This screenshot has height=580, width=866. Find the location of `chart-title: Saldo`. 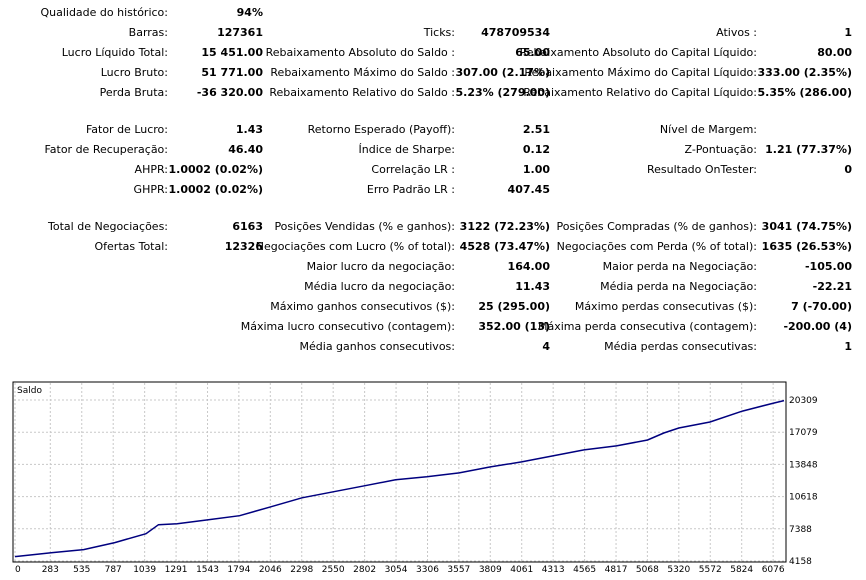

chart-title: Saldo is located at coordinates (29, 391).